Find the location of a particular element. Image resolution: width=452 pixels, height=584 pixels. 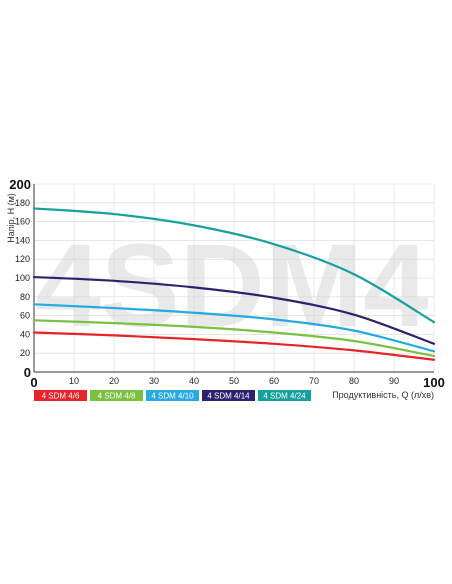

y-tick-label: 100 is located at coordinates (22, 278).